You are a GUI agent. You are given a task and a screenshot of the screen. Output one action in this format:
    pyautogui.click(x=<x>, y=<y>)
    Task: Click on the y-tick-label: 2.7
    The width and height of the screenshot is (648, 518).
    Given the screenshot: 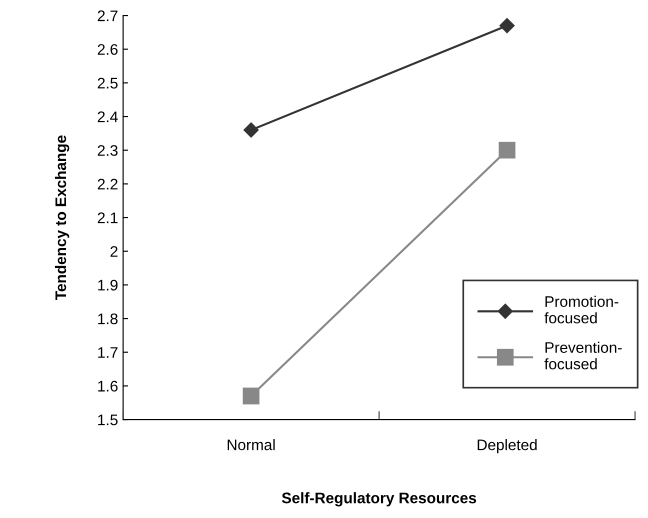 What is the action you would take?
    pyautogui.click(x=108, y=16)
    